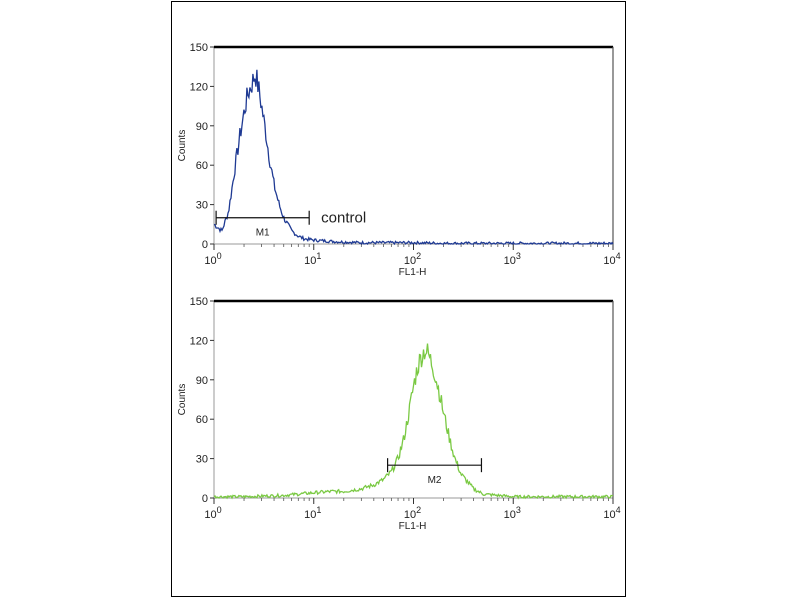 The width and height of the screenshot is (800, 600). I want to click on annotation-text: control, so click(343, 218).